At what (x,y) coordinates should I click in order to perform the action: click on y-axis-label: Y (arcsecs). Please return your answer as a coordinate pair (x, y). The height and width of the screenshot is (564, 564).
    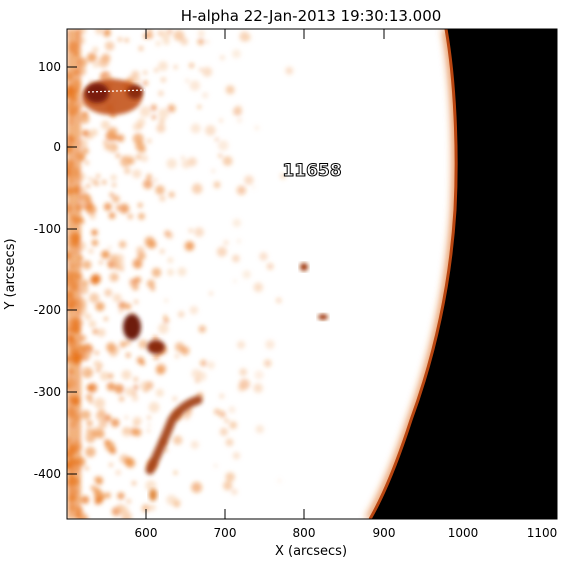
    Looking at the image, I should click on (10, 274).